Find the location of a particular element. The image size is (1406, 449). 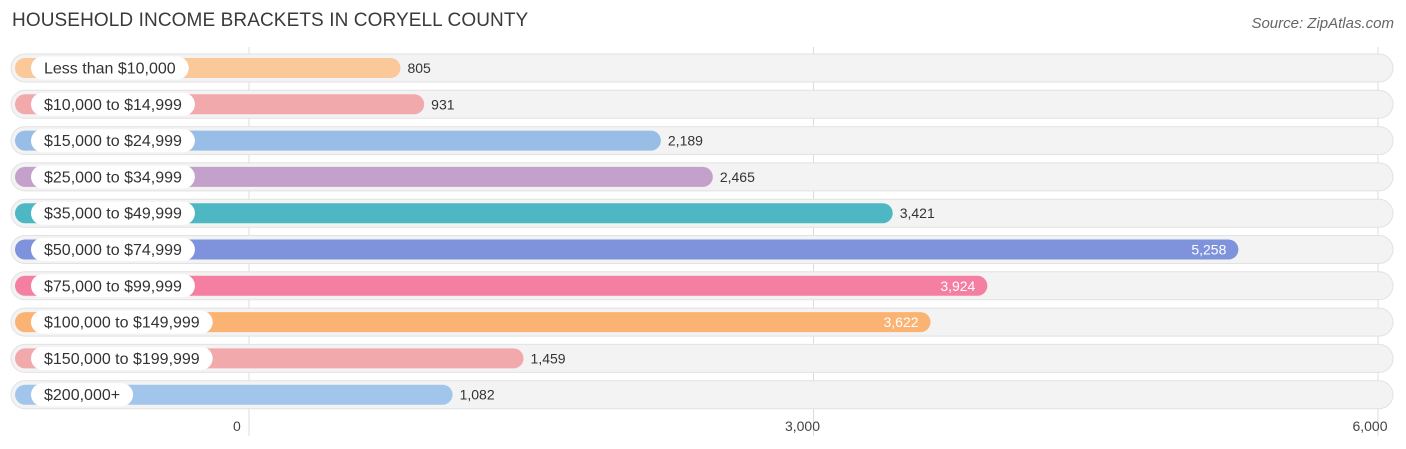

bar-row: $75,000 to $99,999 3,924 is located at coordinates (702, 286).